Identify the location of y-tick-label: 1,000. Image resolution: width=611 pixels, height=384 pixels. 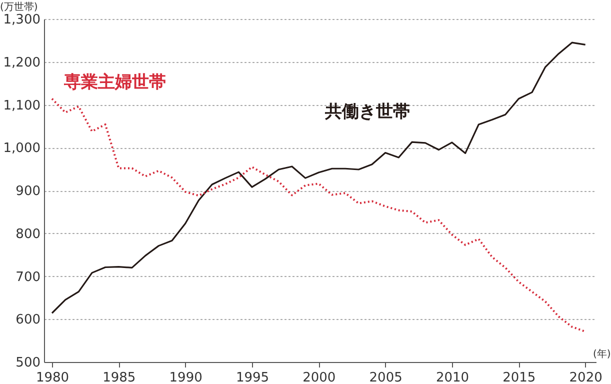
(21, 148).